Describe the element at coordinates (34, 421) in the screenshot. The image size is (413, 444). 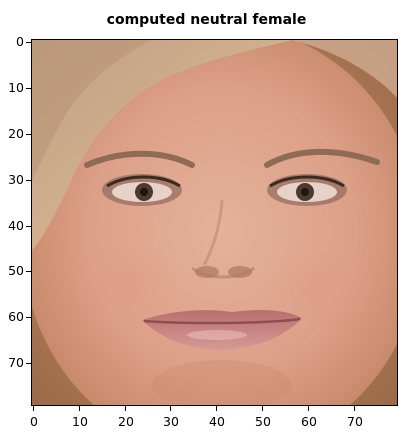
I see `x-tick-label: 0` at that location.